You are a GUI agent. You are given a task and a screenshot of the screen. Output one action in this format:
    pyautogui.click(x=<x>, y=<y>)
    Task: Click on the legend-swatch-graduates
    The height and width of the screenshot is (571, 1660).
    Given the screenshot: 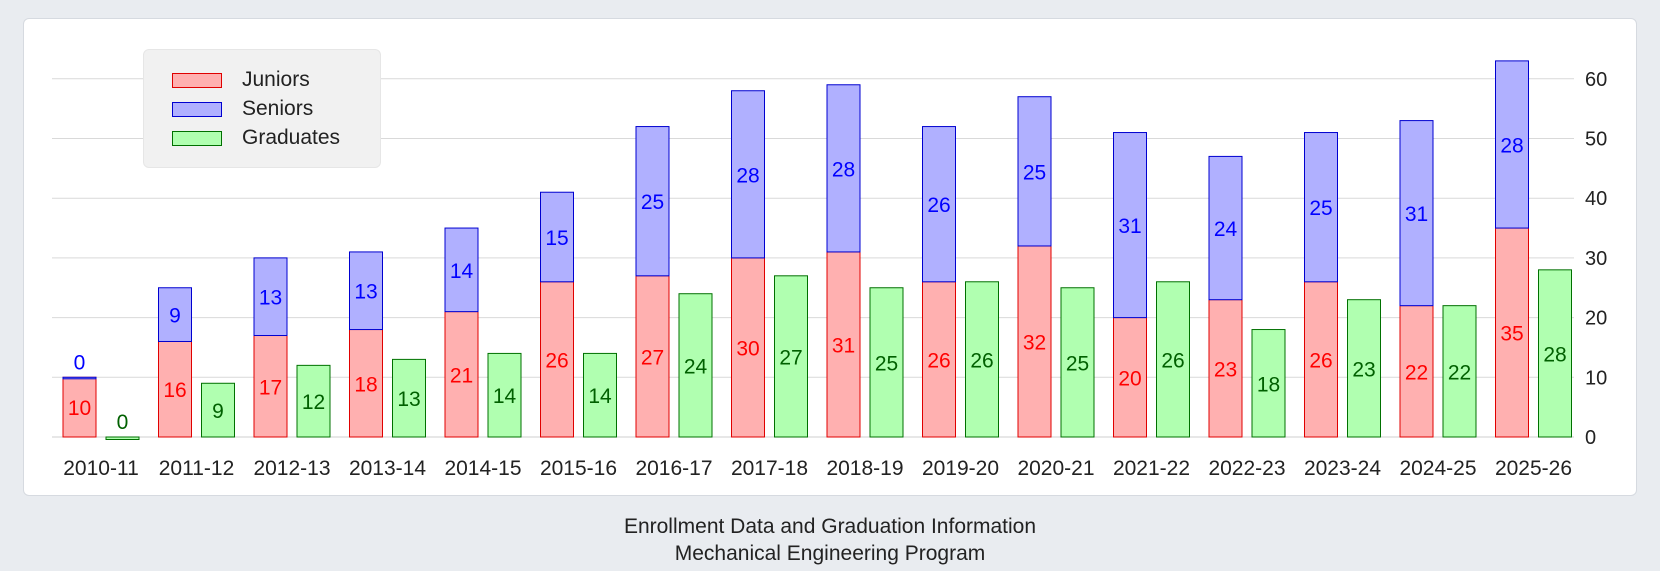 What is the action you would take?
    pyautogui.click(x=197, y=138)
    